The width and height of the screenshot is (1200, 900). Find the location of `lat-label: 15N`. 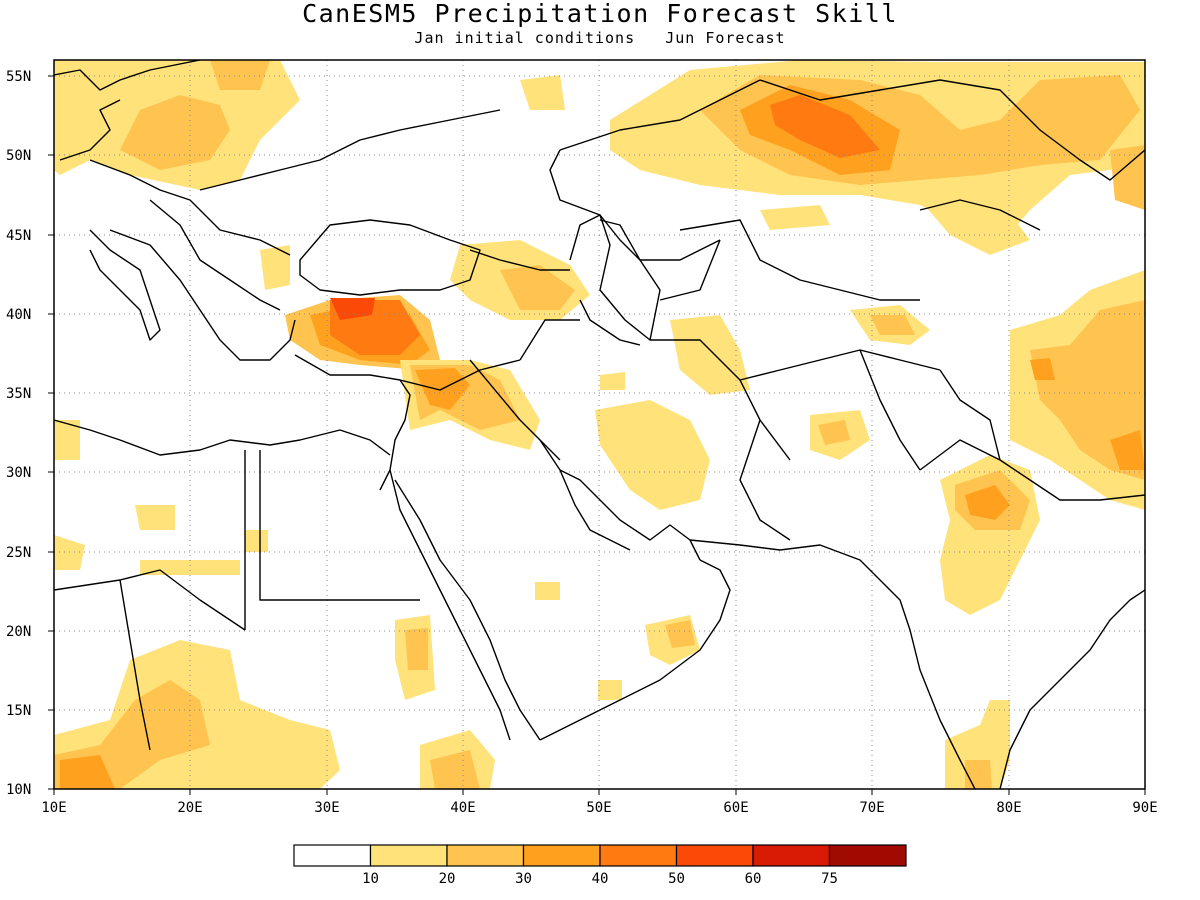

lat-label: 15N is located at coordinates (18, 711).